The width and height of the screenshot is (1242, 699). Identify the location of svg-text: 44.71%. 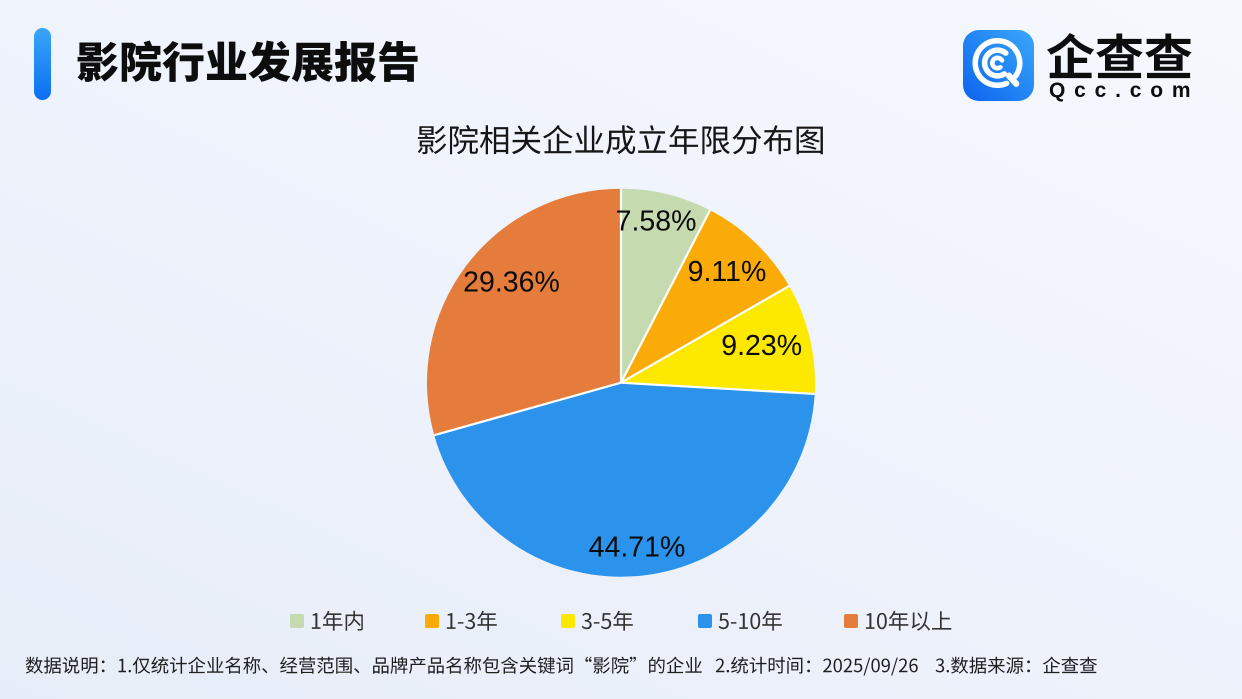
(637, 548).